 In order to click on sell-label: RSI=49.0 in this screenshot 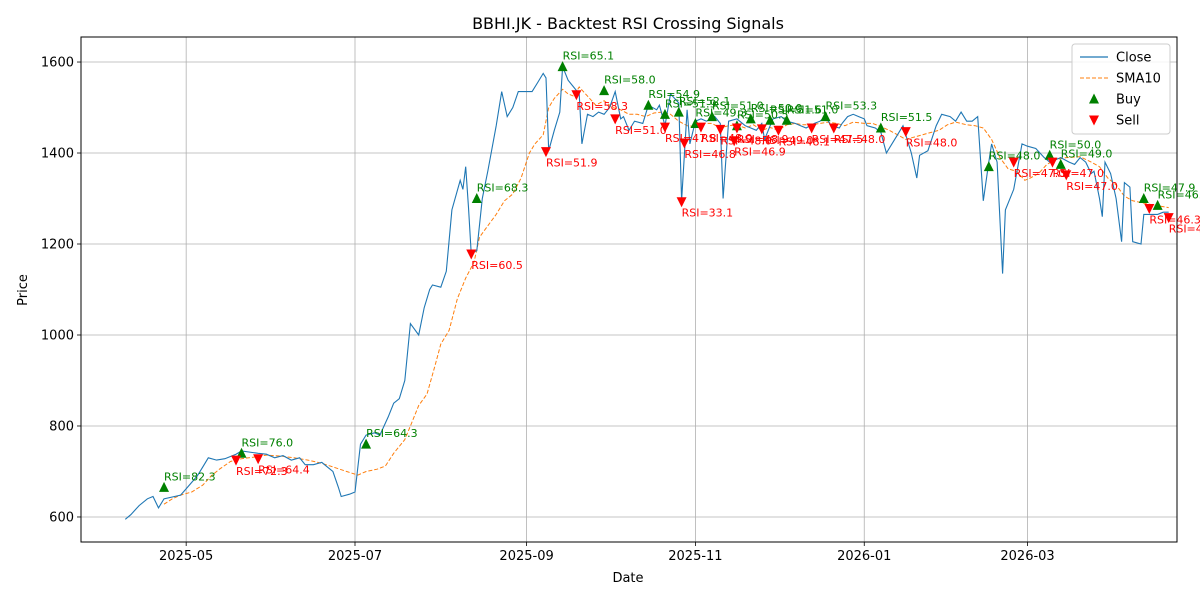, I will do `click(788, 140)`.